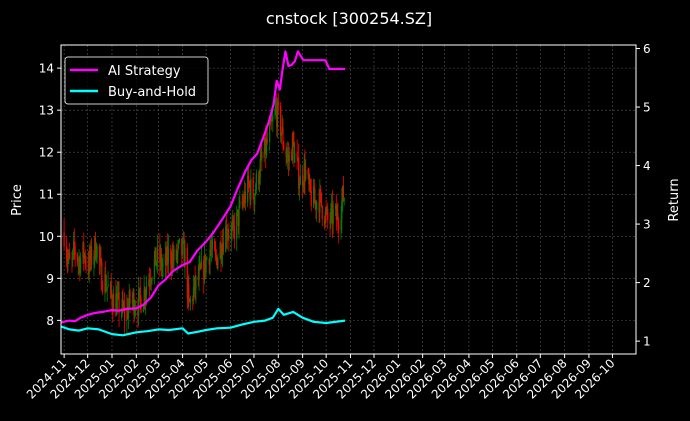 Image resolution: width=690 pixels, height=421 pixels. I want to click on legend: AI Strategy Buy-and-Hold, so click(136, 80).